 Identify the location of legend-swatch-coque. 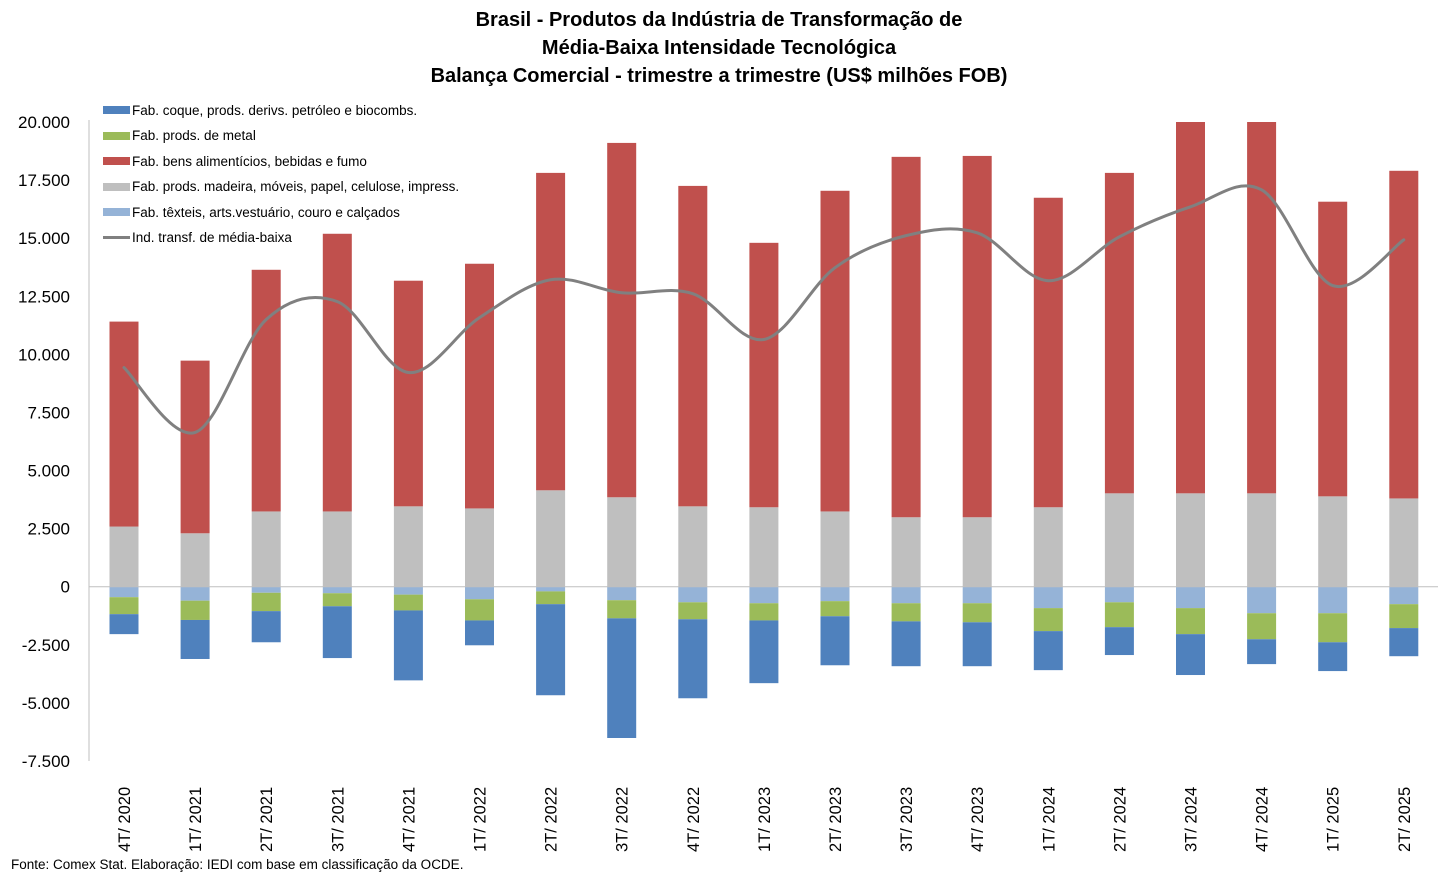
(116, 110).